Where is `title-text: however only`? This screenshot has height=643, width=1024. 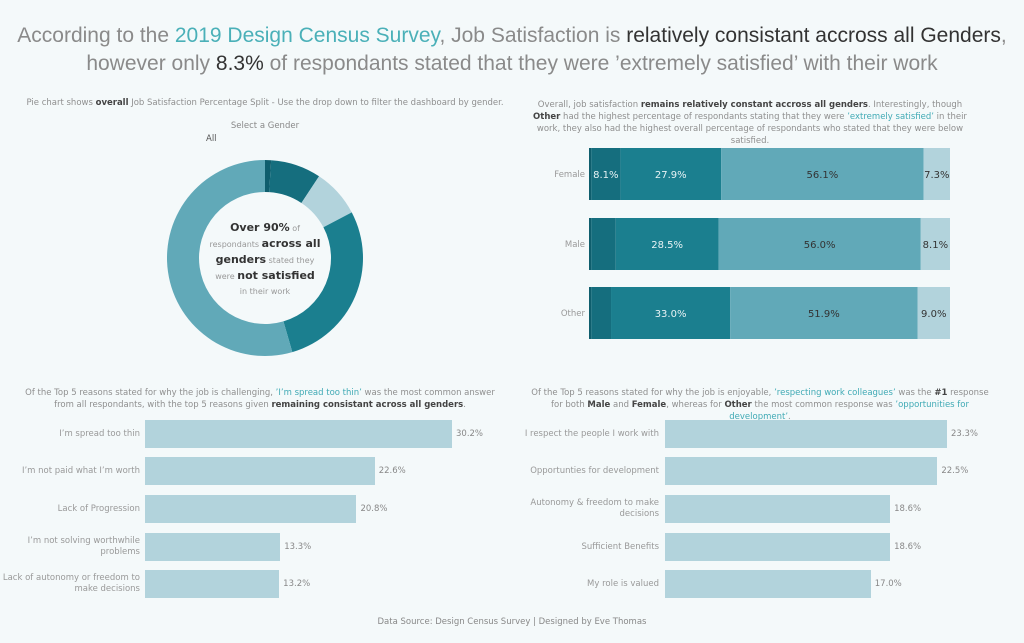
title-text: however only is located at coordinates (151, 63).